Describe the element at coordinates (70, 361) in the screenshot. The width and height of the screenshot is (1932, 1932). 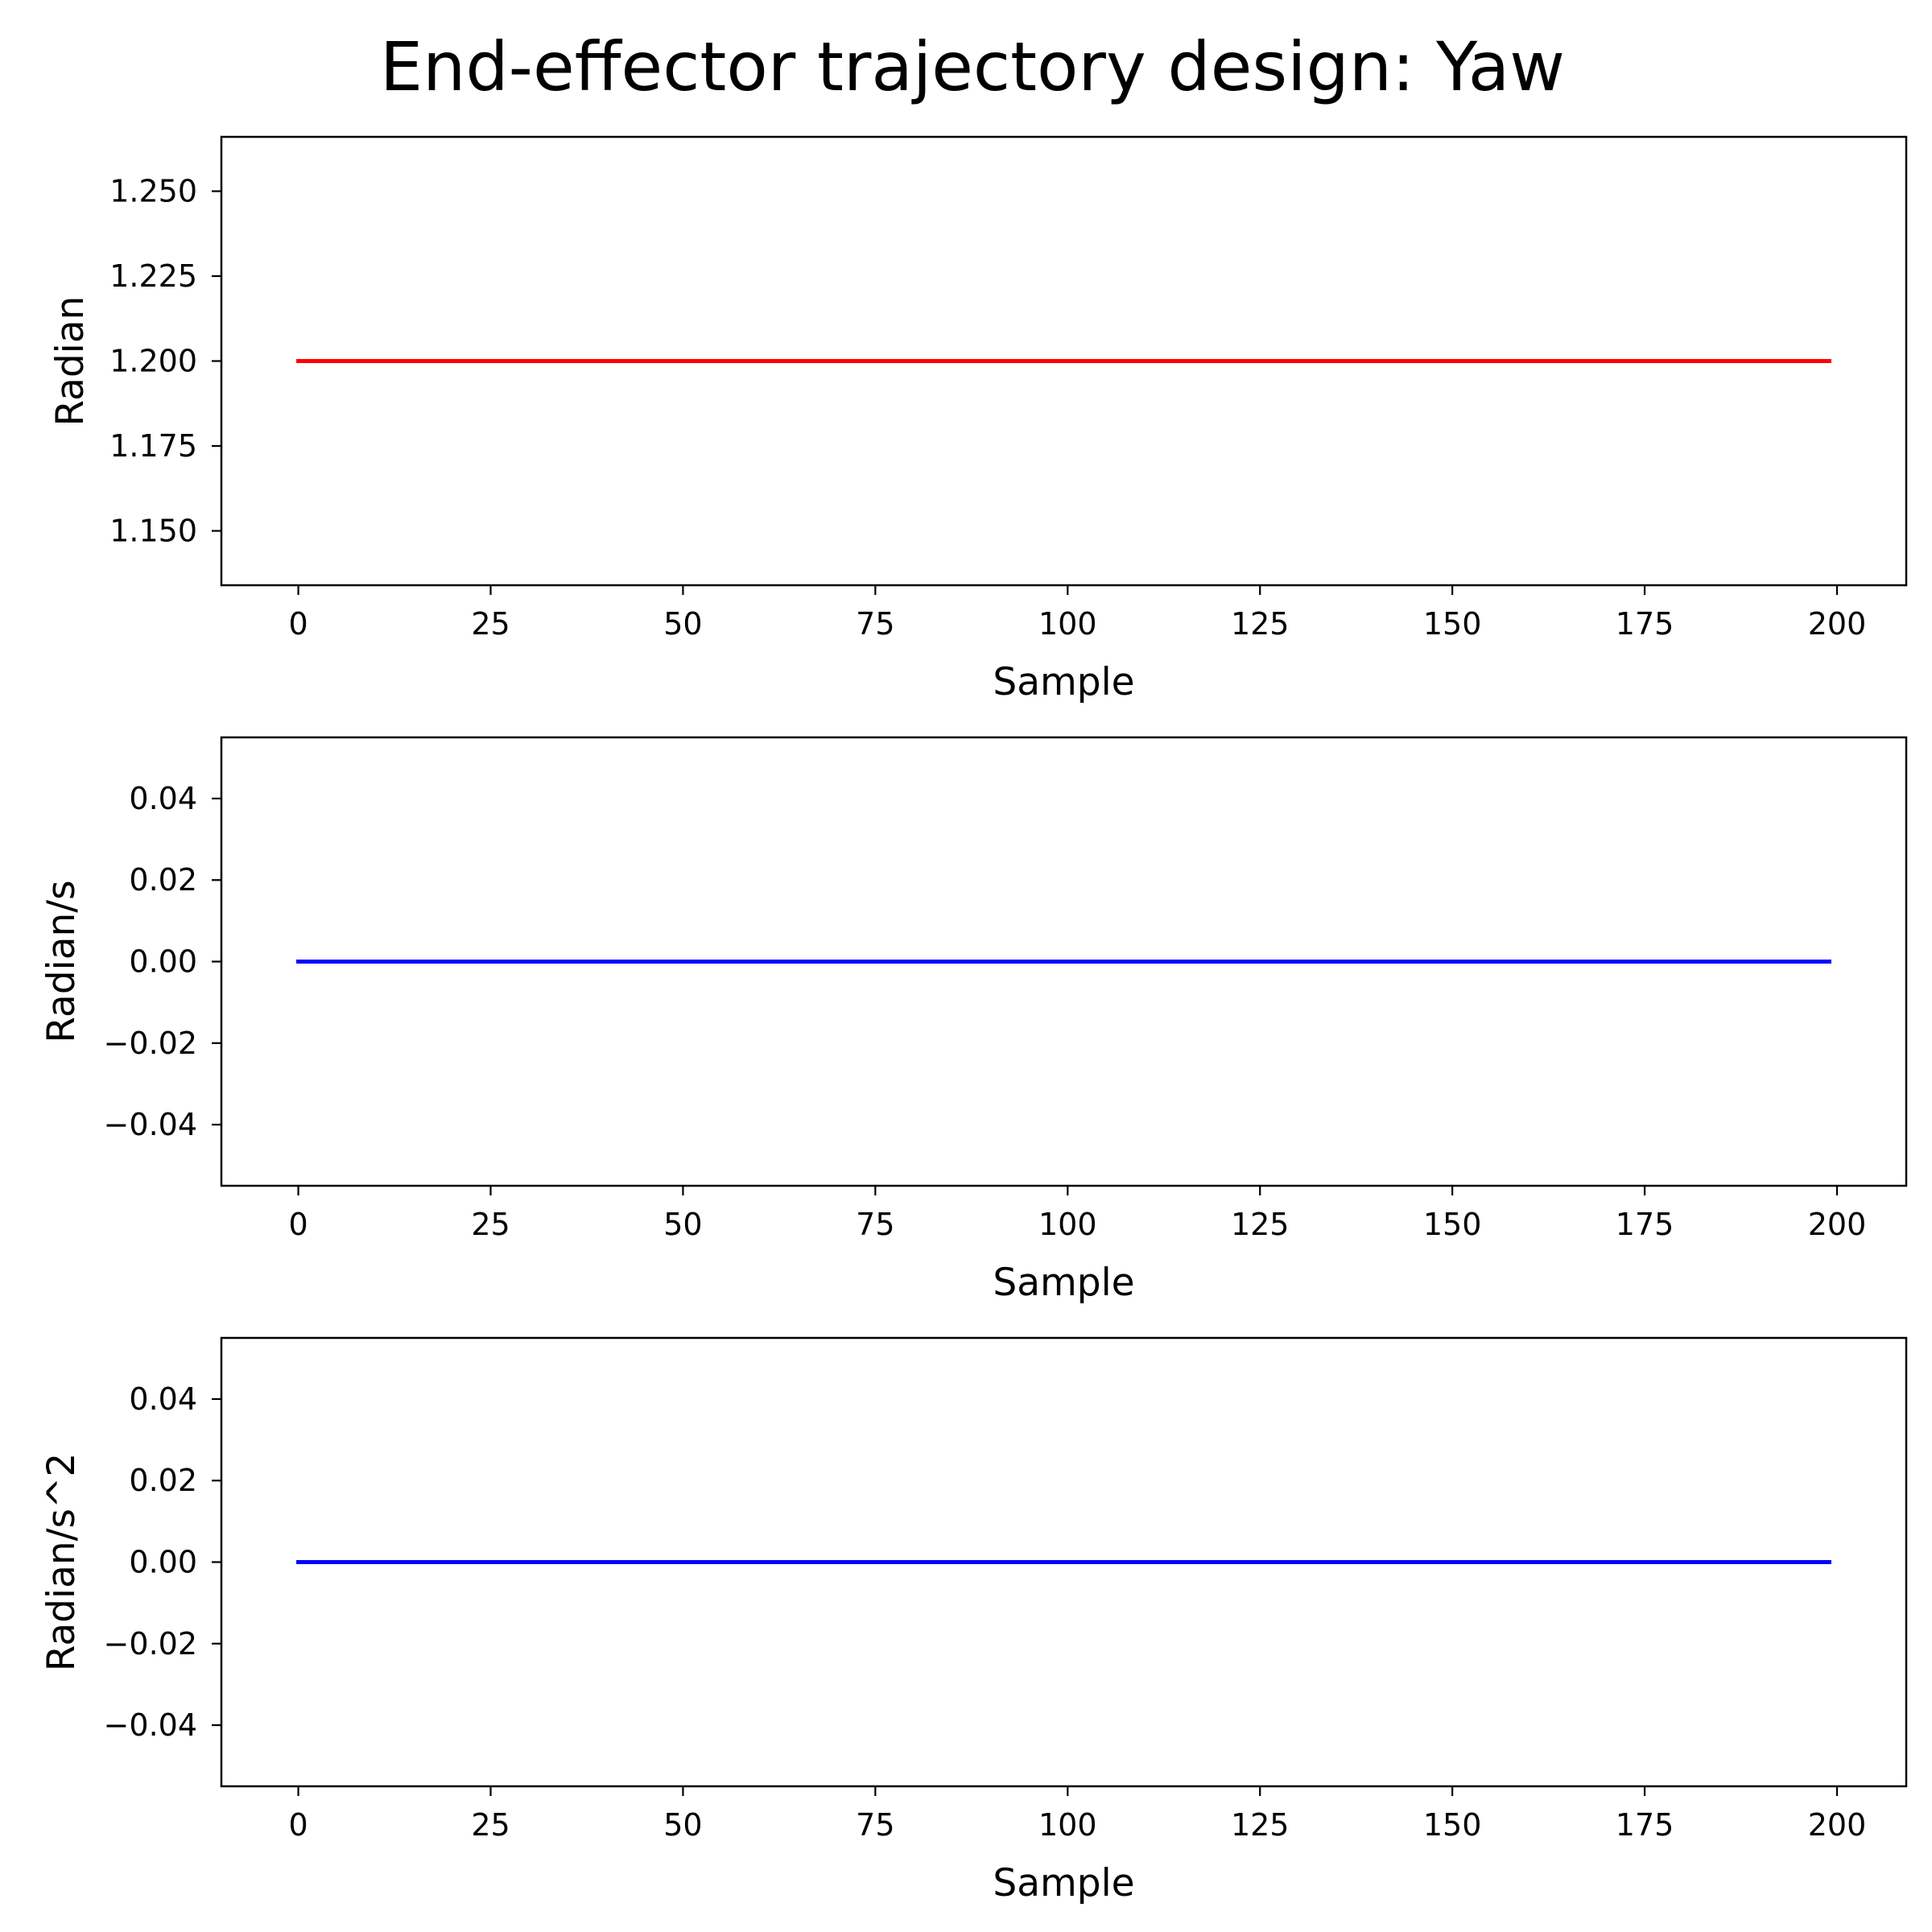
I see `y-axis-label: Radian` at that location.